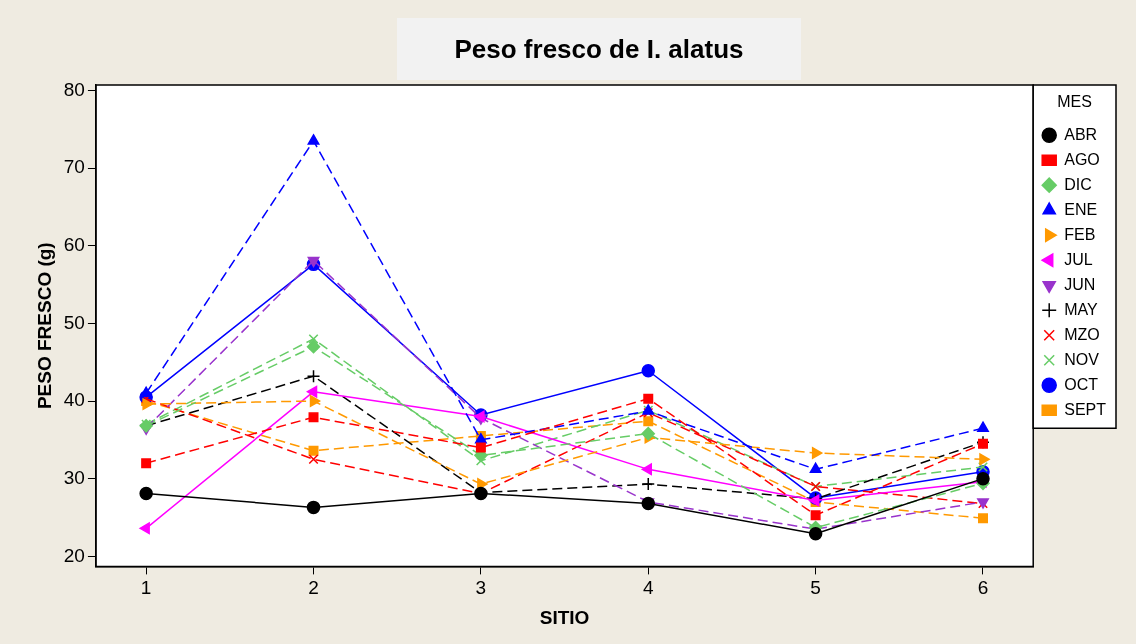 The width and height of the screenshot is (1136, 644). I want to click on legend-label: SEPT, so click(1085, 409).